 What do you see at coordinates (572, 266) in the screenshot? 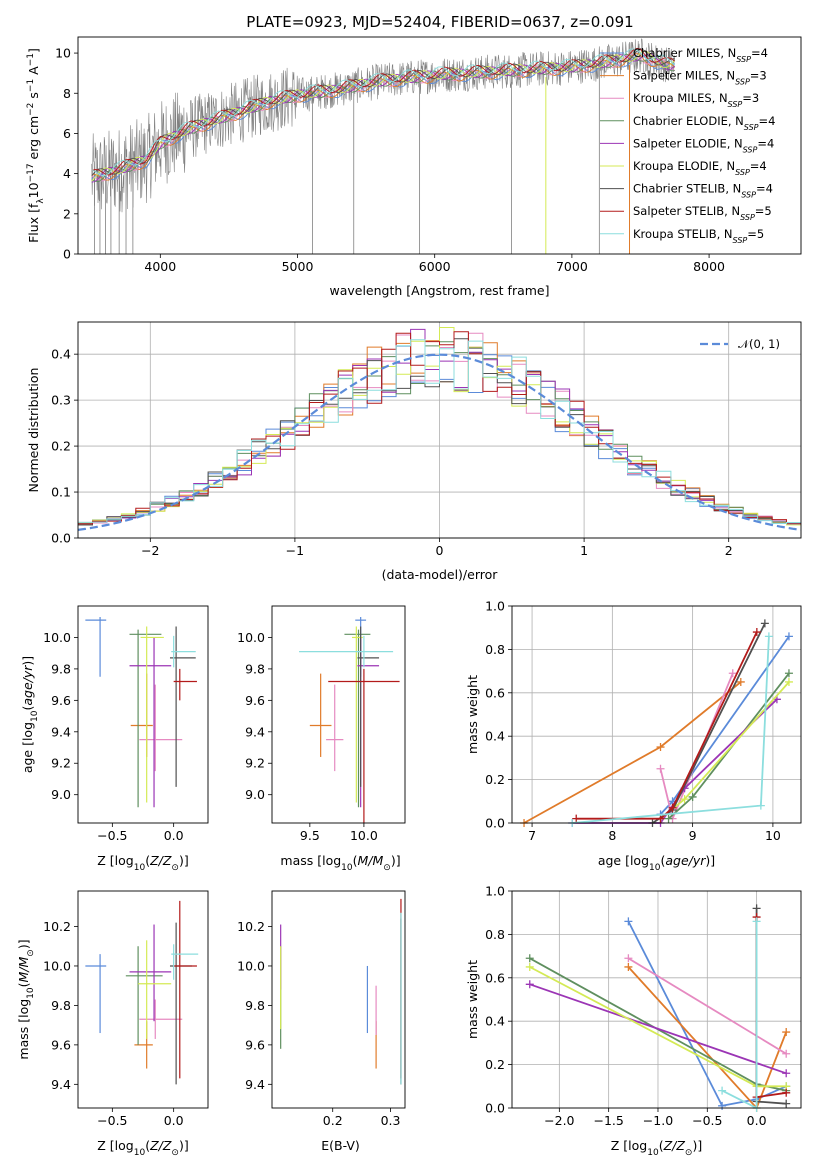
I see `x-tick-label: 7000` at bounding box center [572, 266].